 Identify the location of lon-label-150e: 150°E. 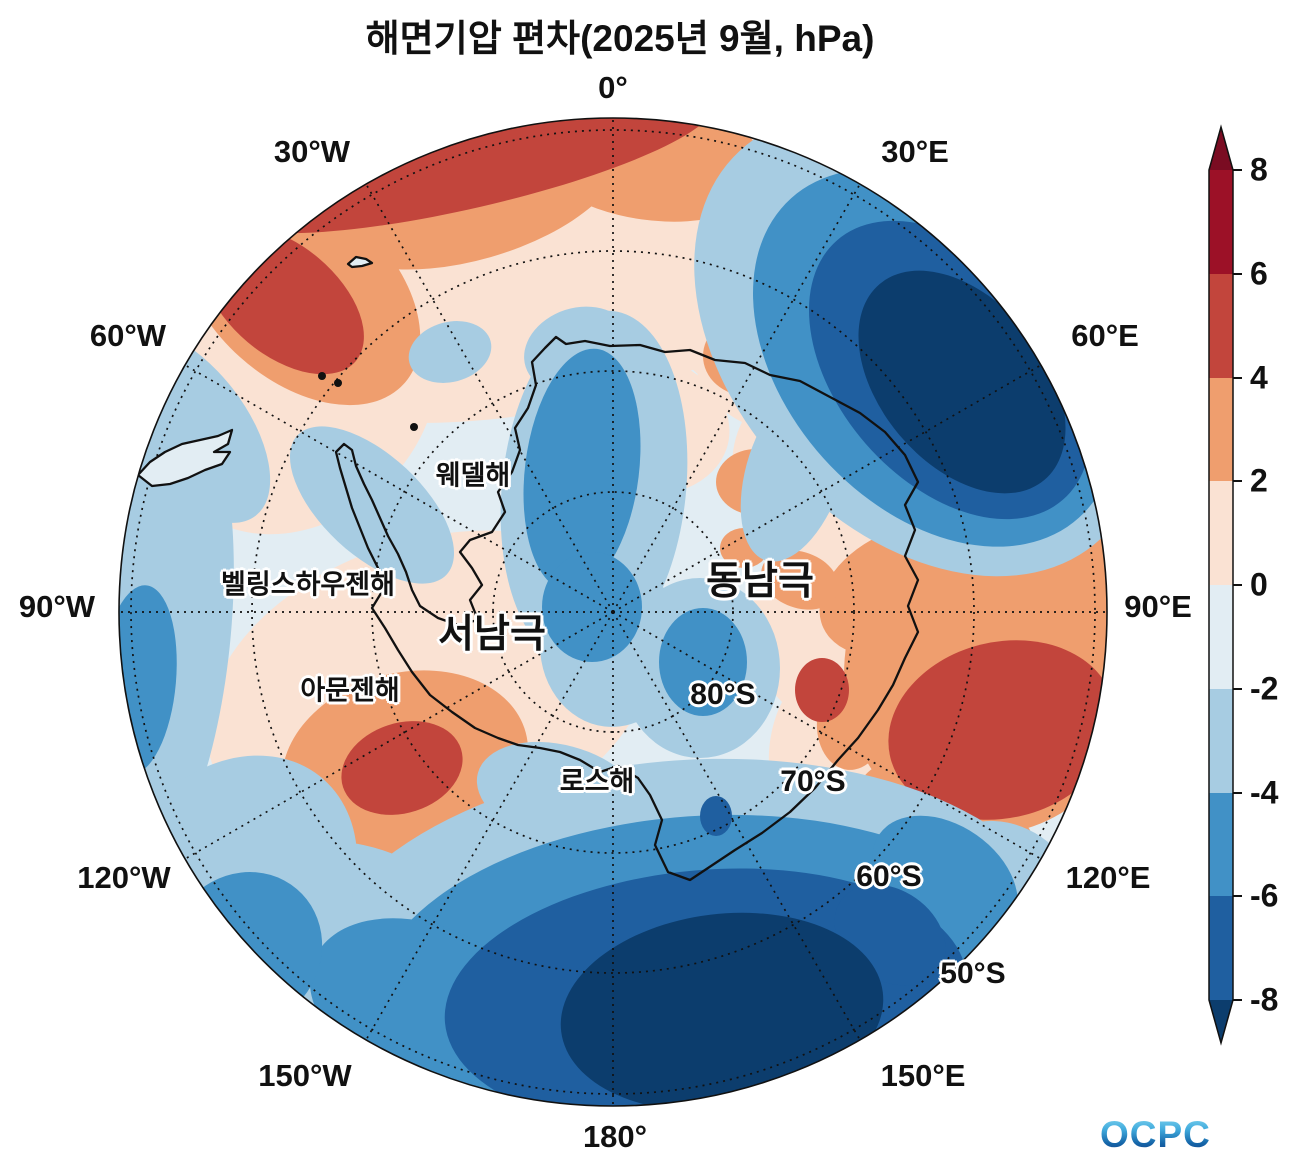
(923, 1075).